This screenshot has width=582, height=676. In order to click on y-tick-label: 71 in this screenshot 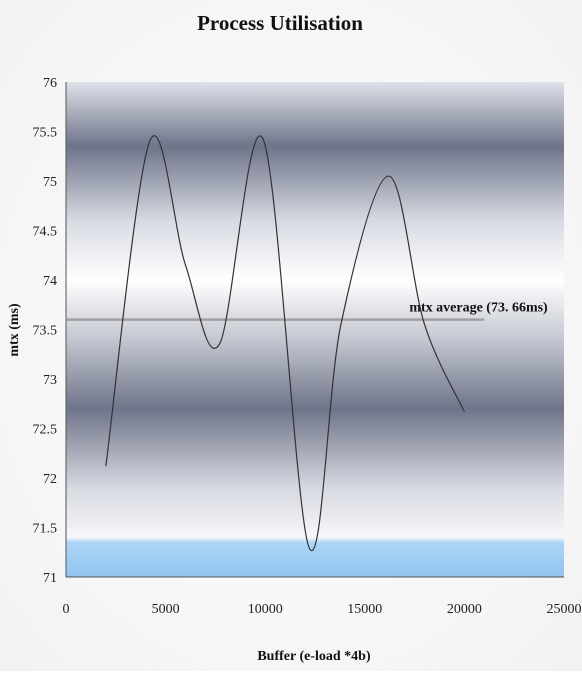, I will do `click(50, 578)`.